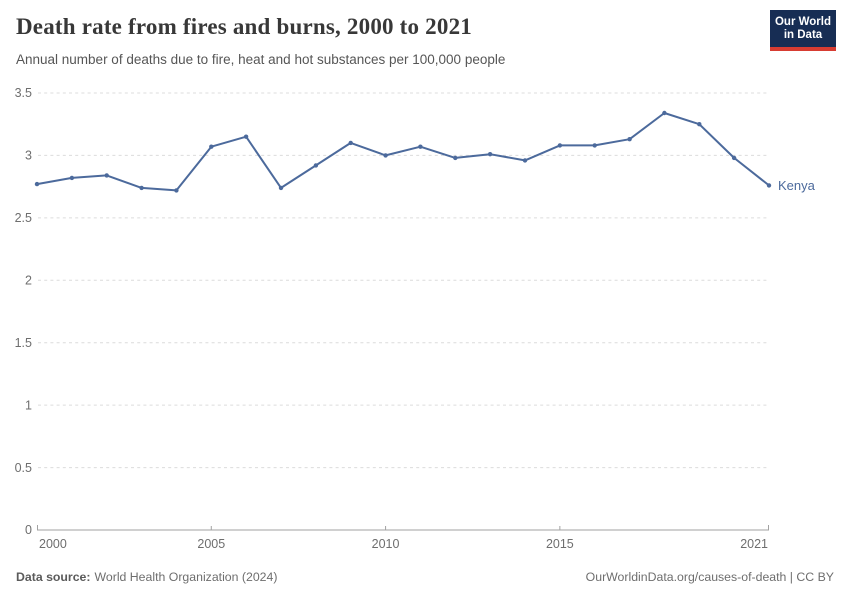  Describe the element at coordinates (53, 544) in the screenshot. I see `x-axis-tick-label: 2000` at that location.